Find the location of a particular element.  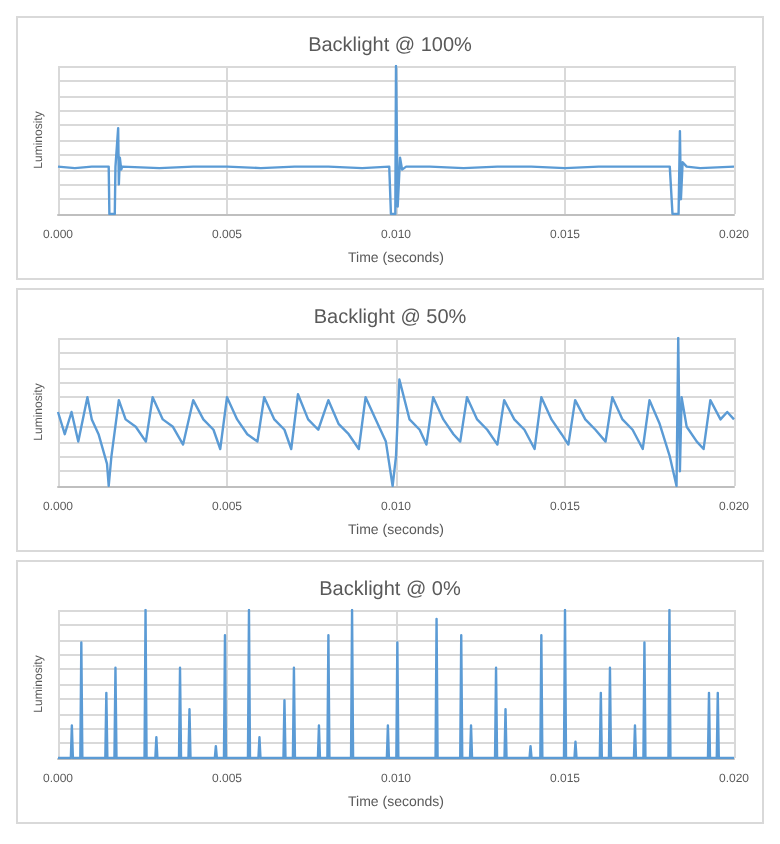

chart-title: Backlight @ 100% is located at coordinates (390, 46).